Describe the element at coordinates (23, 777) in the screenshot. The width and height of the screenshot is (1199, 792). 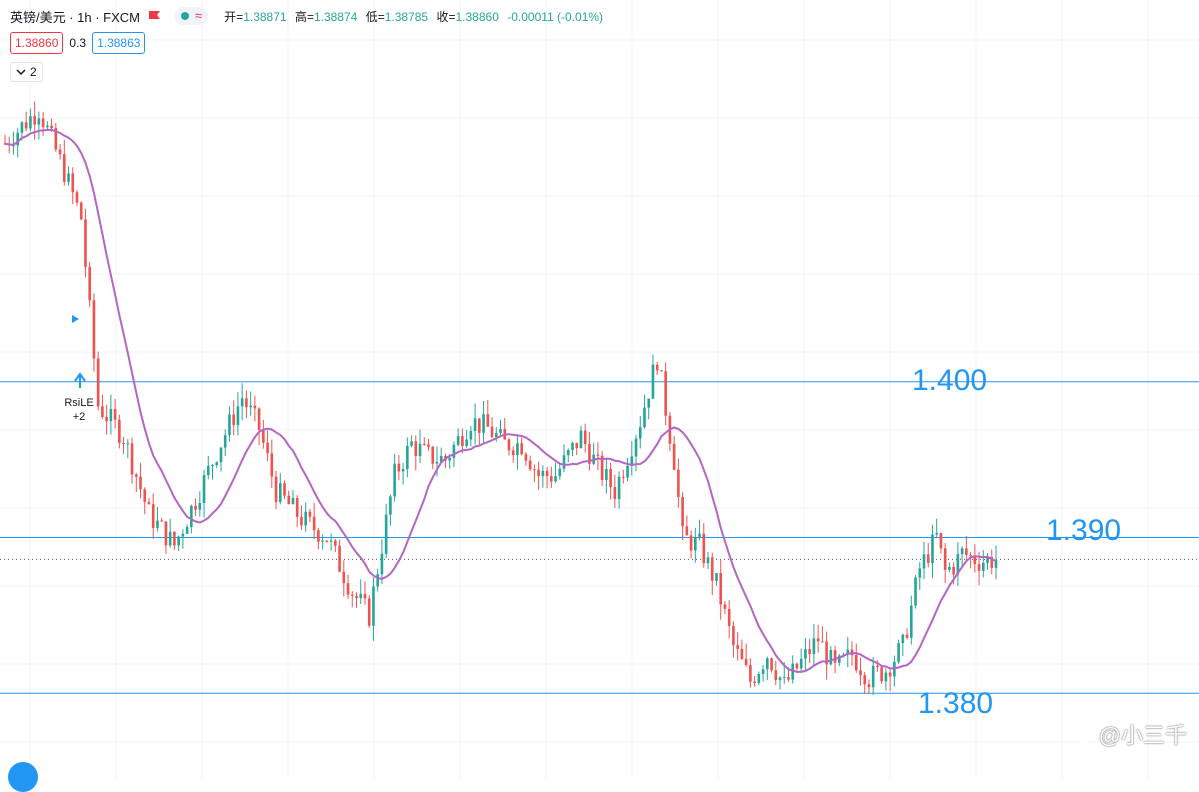
I see `tradingview-logo-icon` at that location.